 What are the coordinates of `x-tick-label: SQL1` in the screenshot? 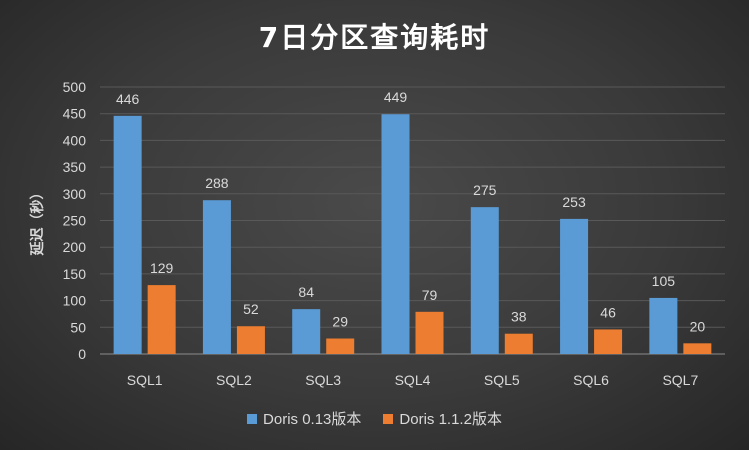 It's located at (145, 380).